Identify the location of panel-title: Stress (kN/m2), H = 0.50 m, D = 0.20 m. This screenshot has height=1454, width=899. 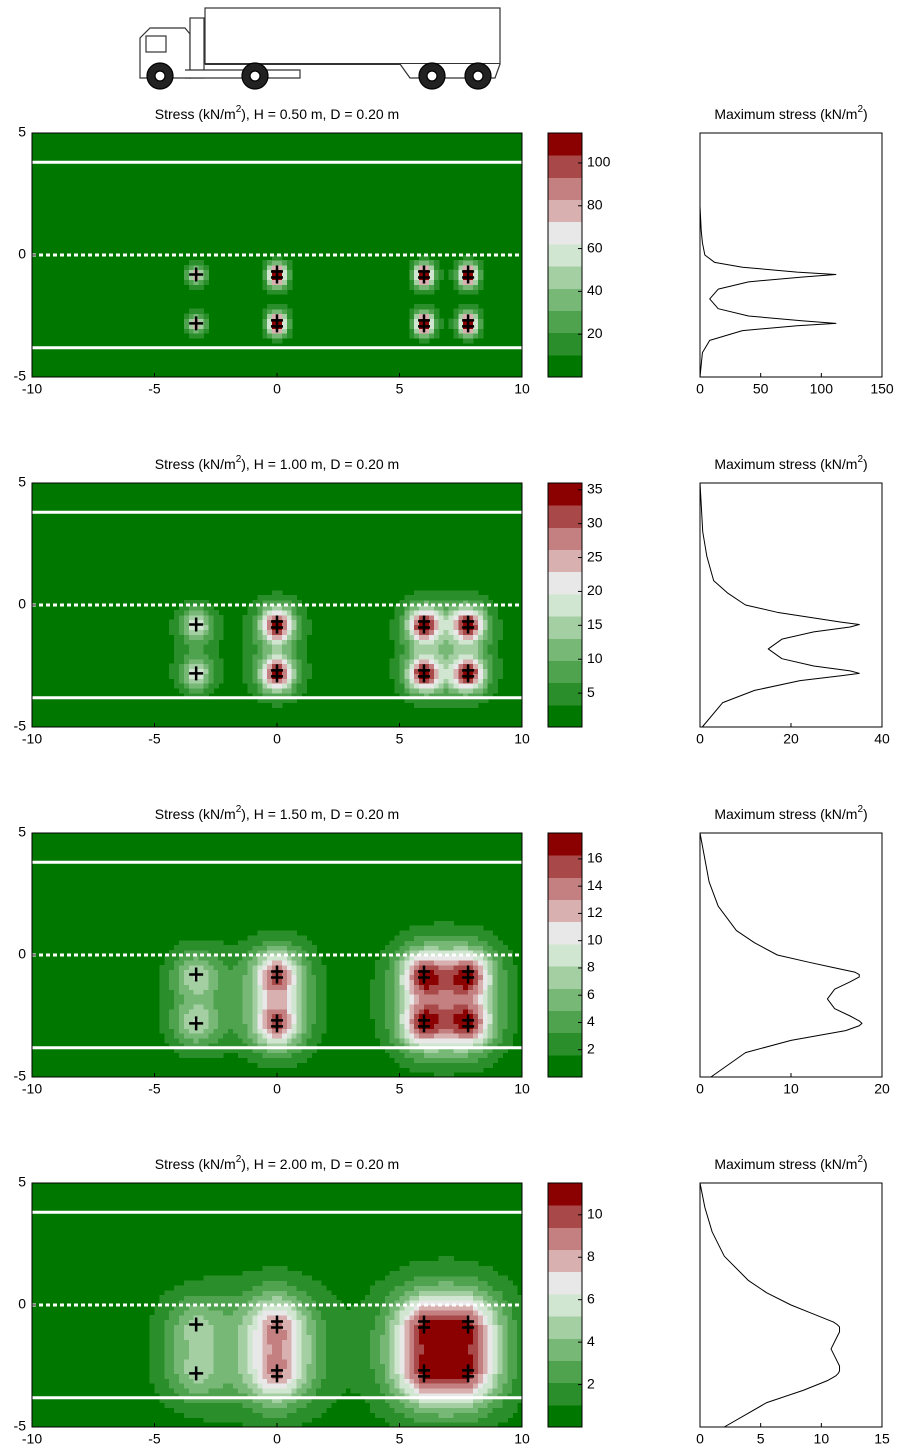
(277, 113).